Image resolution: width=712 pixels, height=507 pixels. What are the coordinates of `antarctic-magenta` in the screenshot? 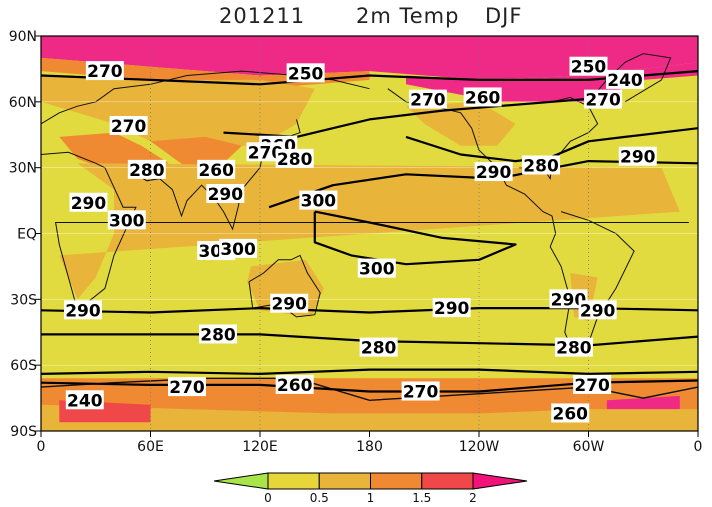 It's located at (643, 402).